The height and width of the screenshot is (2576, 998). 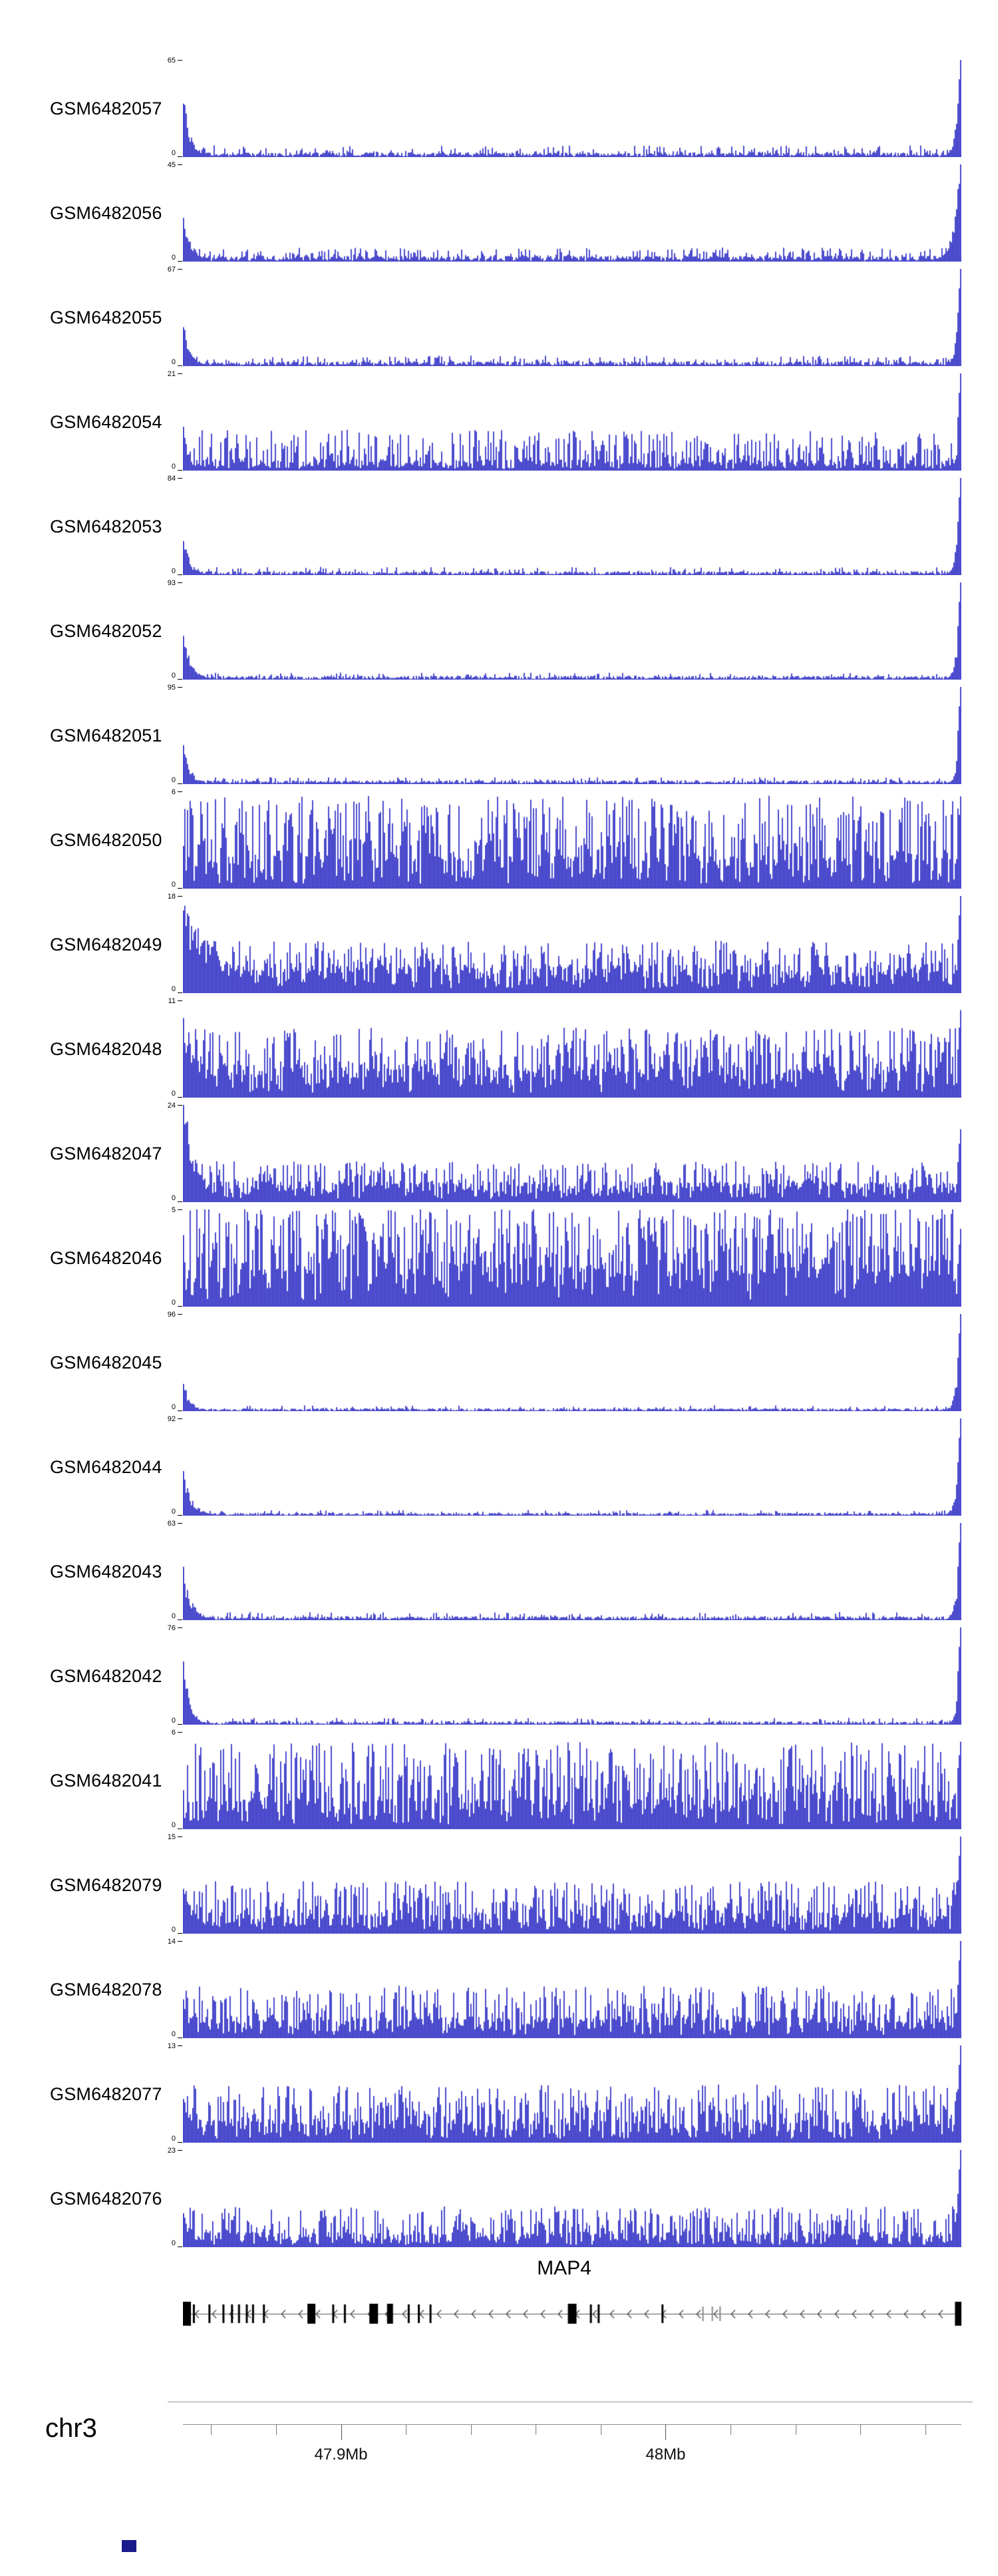 I want to click on coverage-track-row: GSM6482053 84 0, so click(x=499, y=528).